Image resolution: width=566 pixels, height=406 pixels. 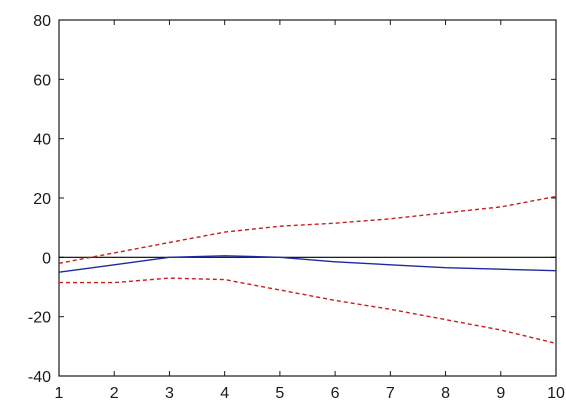 I want to click on y-tick-label: -20, so click(x=39, y=318).